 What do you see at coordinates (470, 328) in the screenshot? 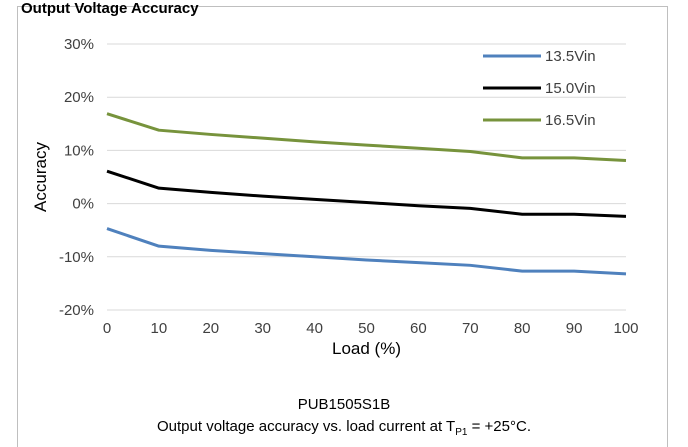
I see `x-tick-label: 70` at bounding box center [470, 328].